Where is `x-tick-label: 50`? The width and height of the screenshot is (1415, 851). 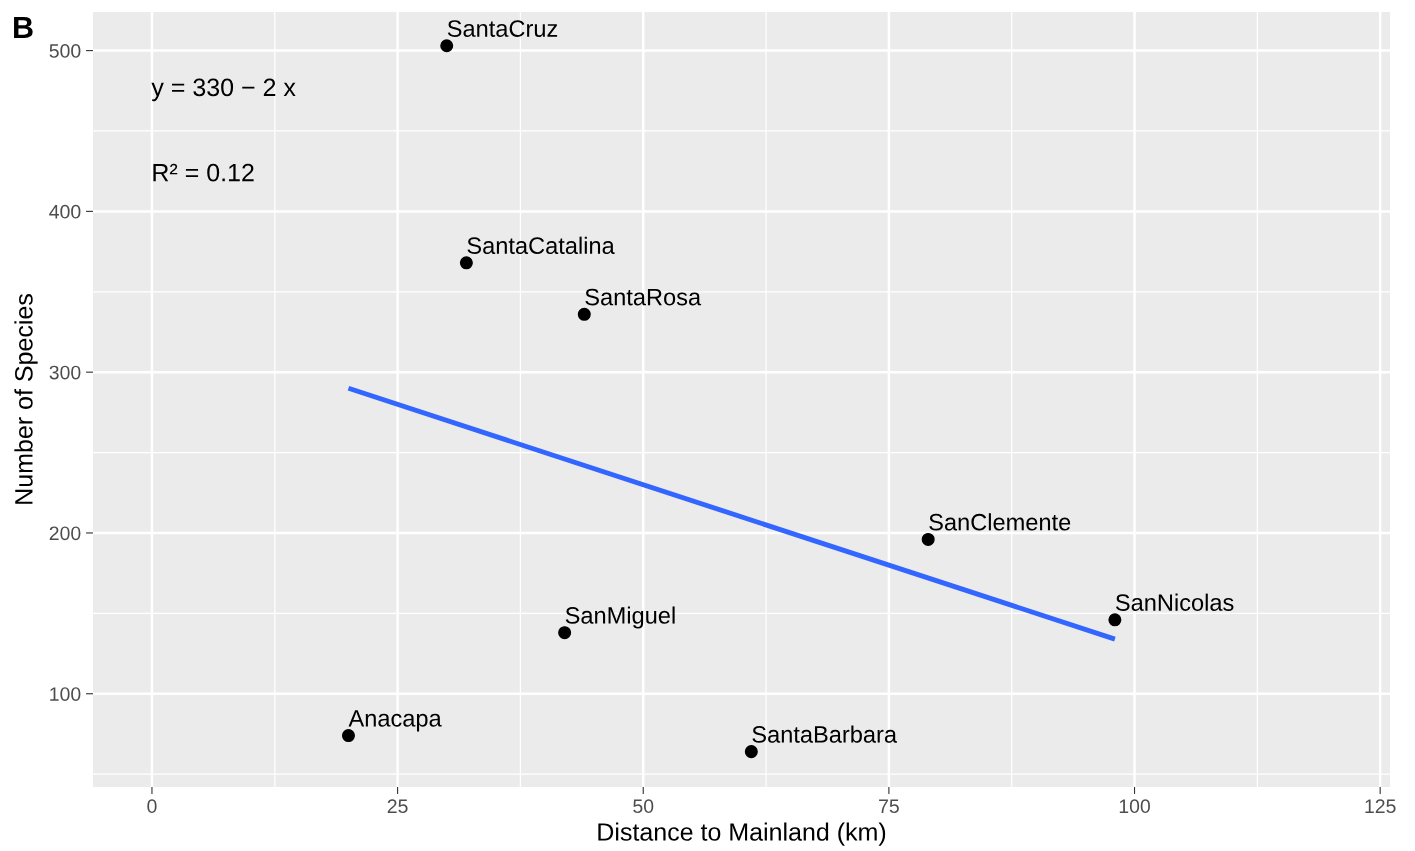 x-tick-label: 50 is located at coordinates (643, 806).